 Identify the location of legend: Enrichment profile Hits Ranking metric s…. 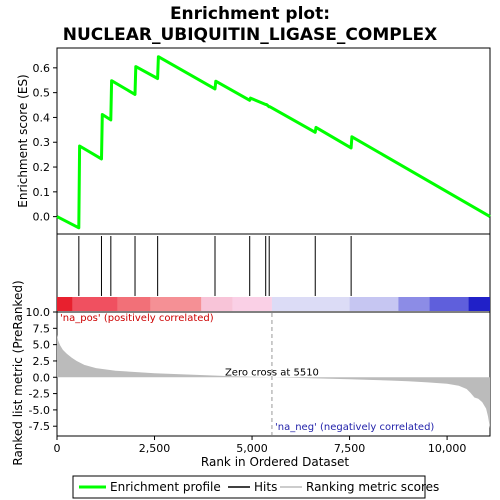
(255, 487).